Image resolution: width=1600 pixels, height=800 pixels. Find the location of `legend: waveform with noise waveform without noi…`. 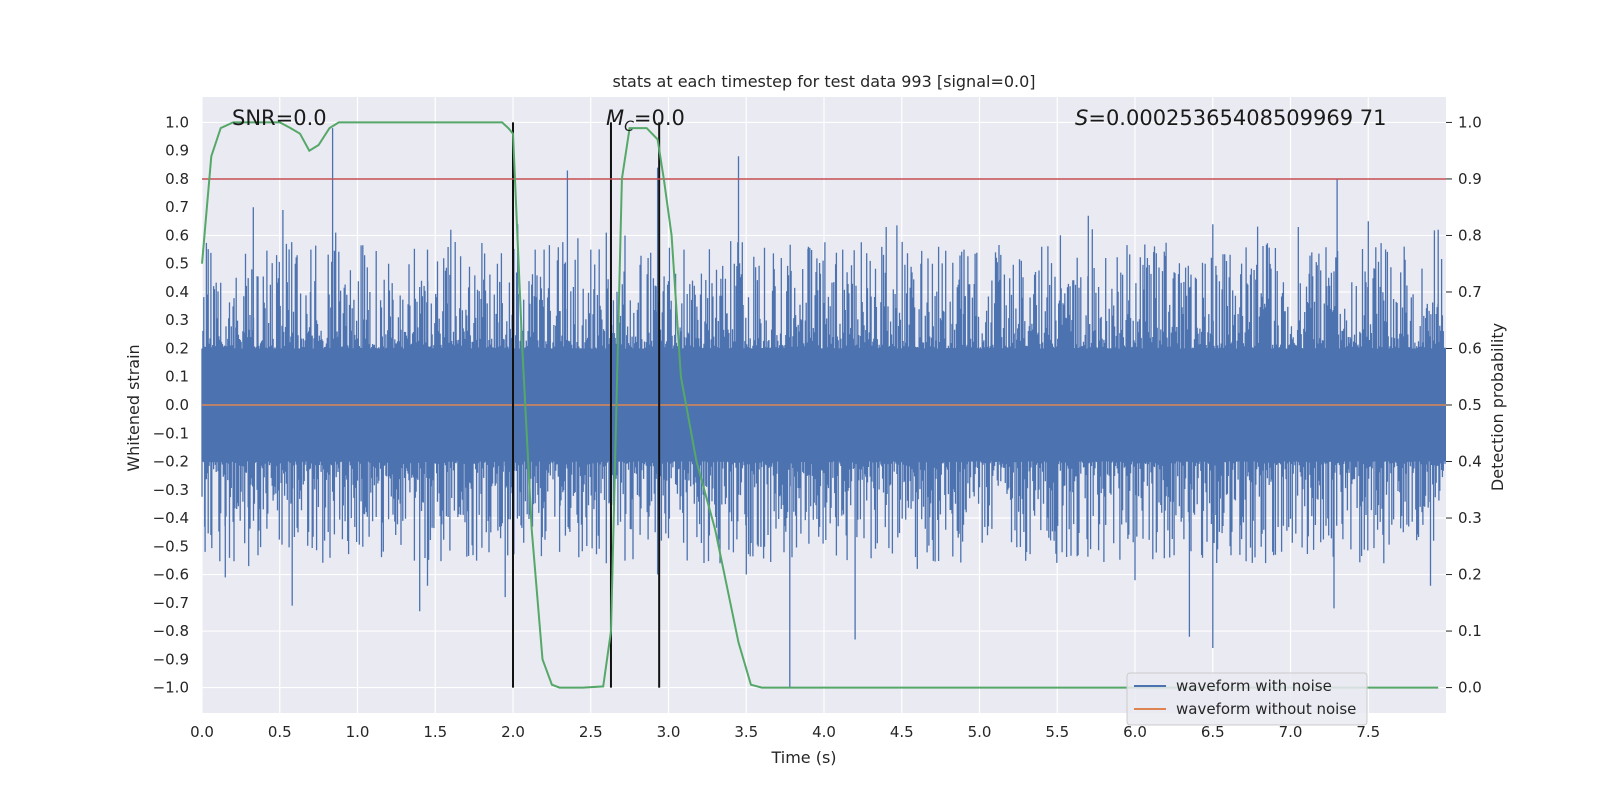

legend: waveform with noise waveform without noi… is located at coordinates (1247, 699).